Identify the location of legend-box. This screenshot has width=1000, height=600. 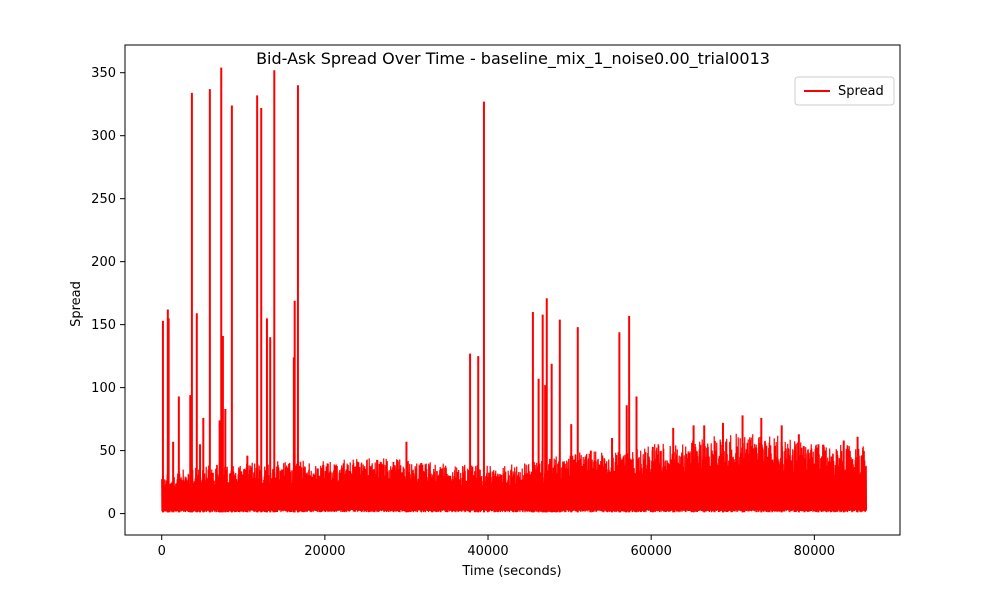
(844, 91).